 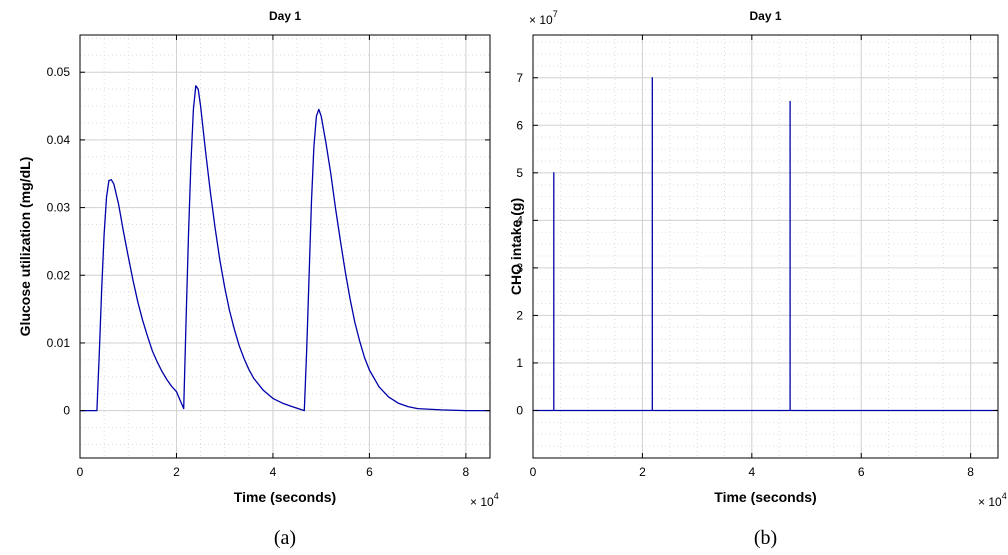 What do you see at coordinates (519, 173) in the screenshot?
I see `y-tick-label: 5` at bounding box center [519, 173].